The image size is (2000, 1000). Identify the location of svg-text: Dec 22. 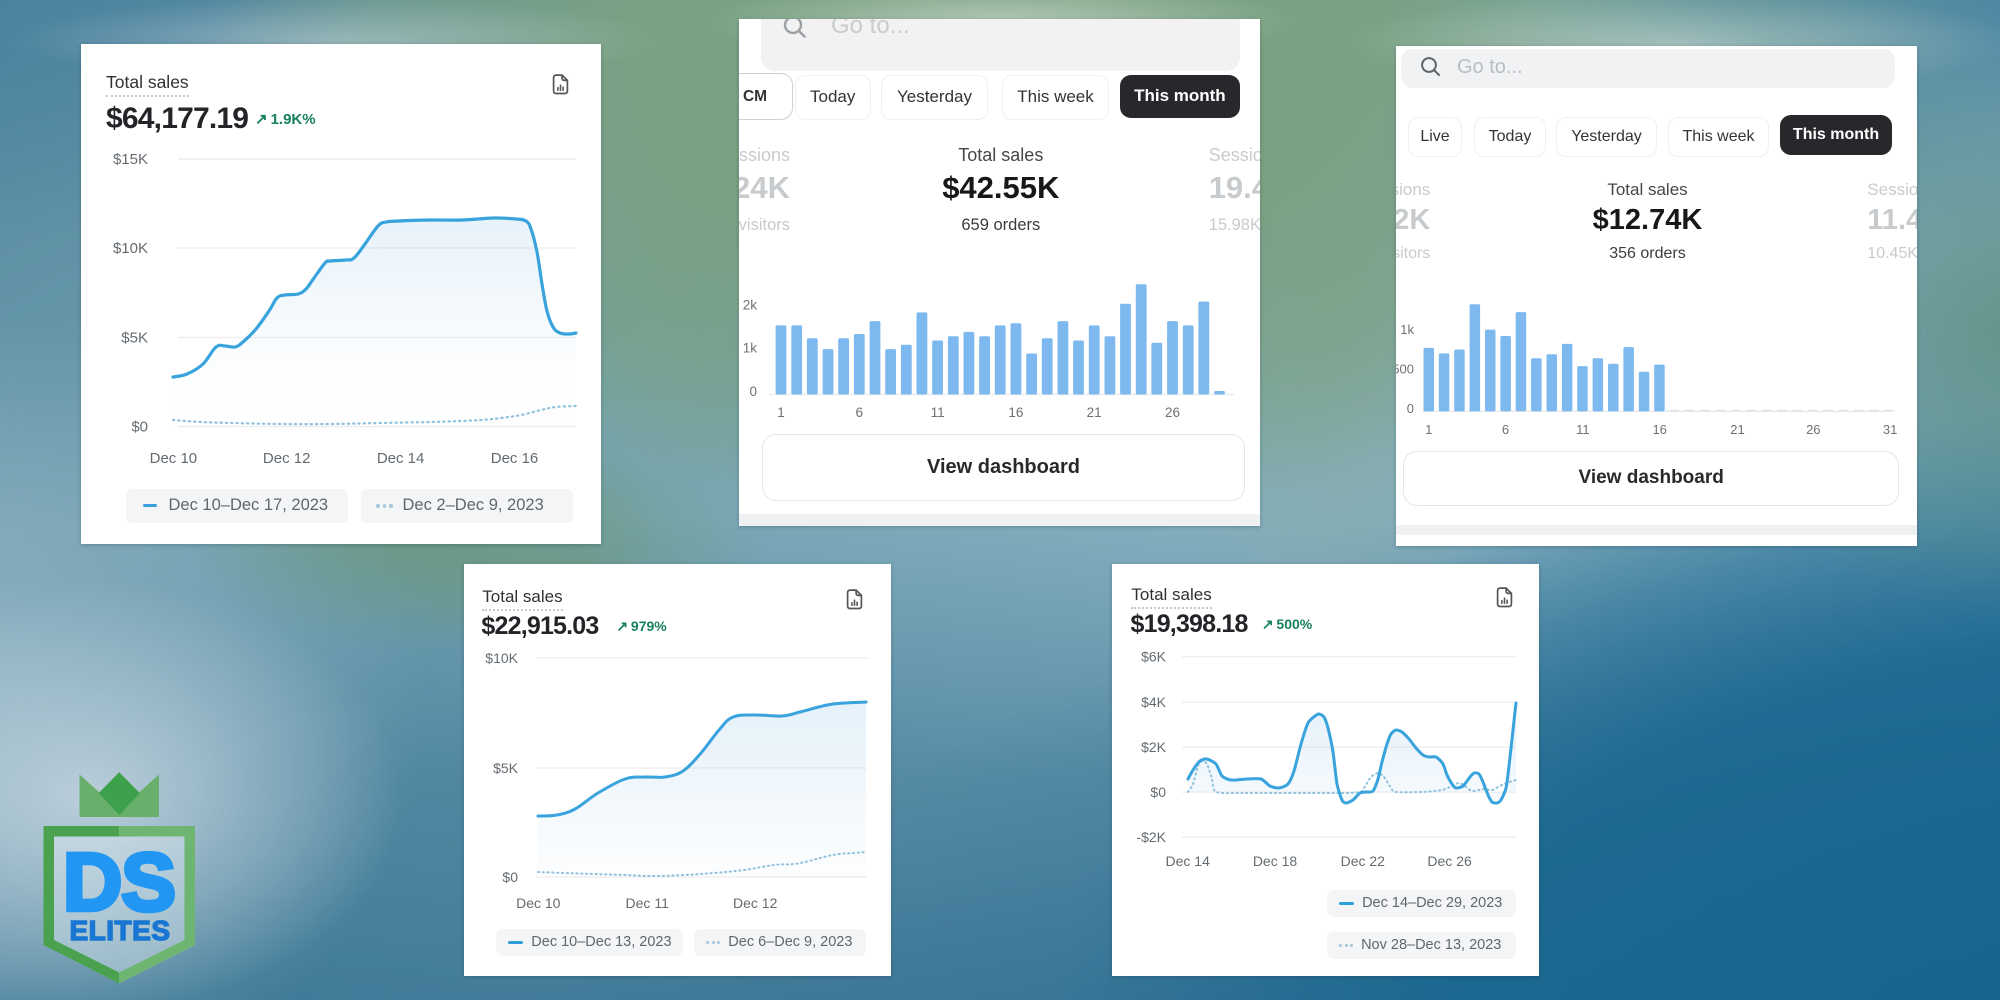
(1363, 861).